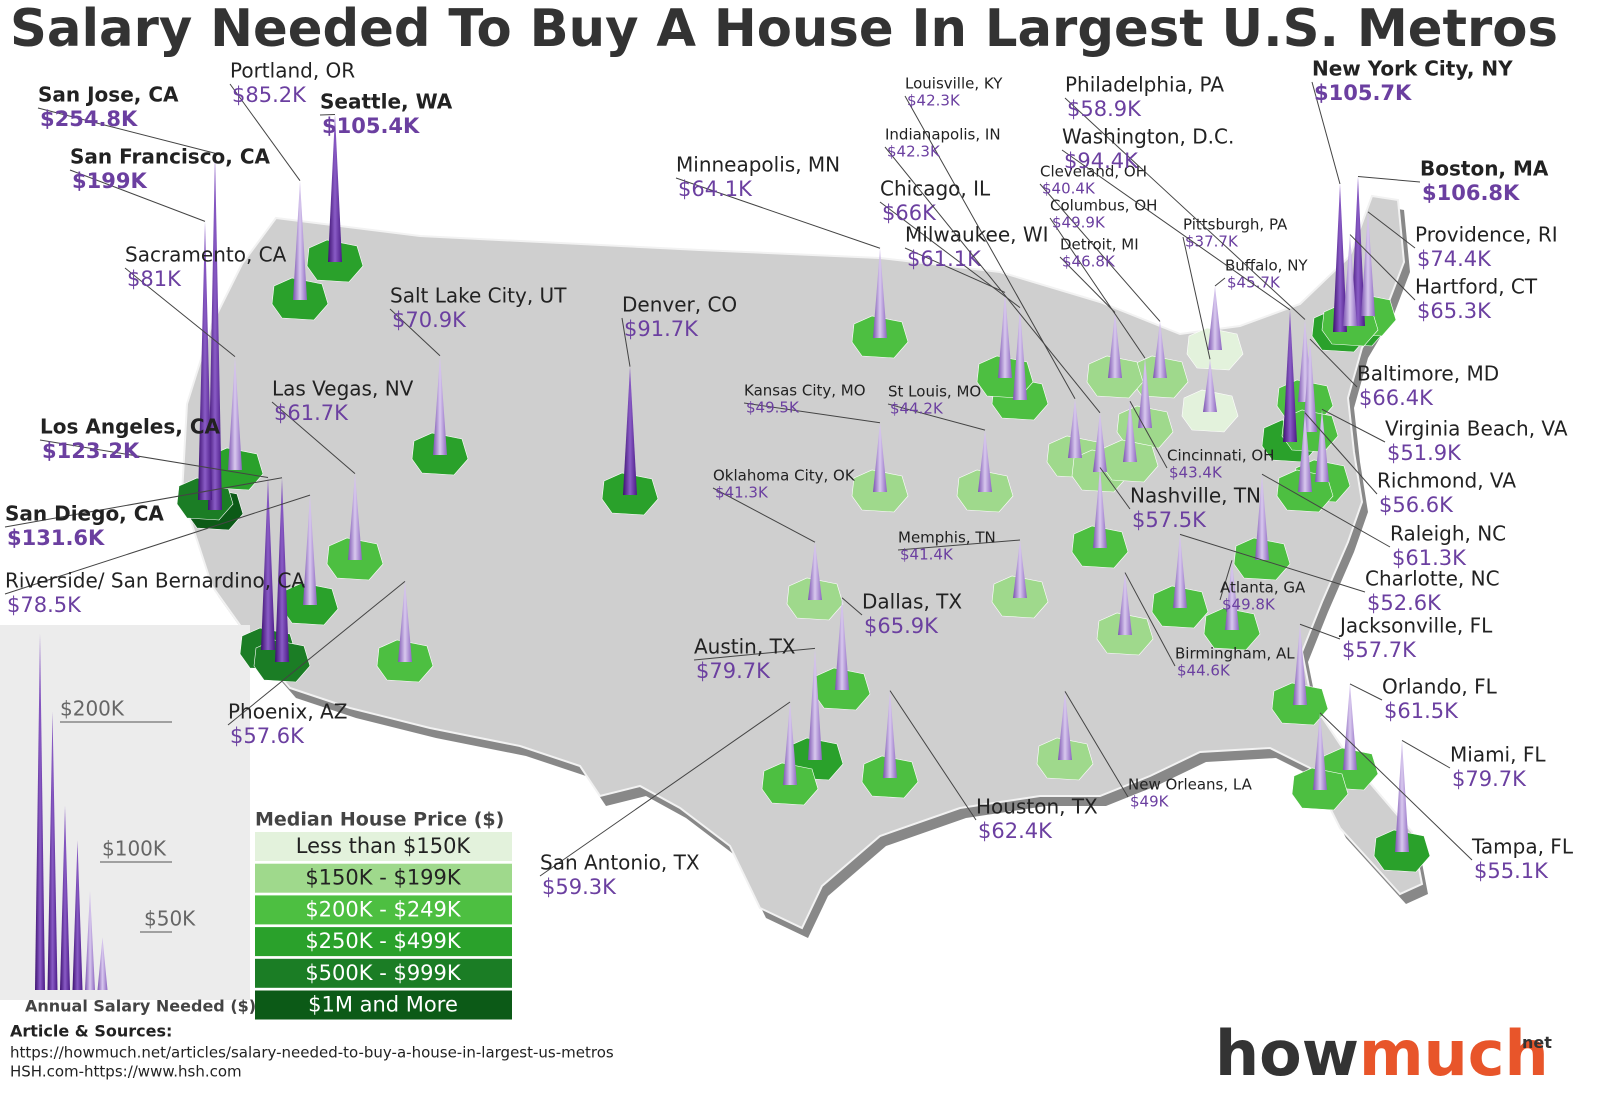  What do you see at coordinates (292, 71) in the screenshot?
I see `metro-name: Portland, OR` at bounding box center [292, 71].